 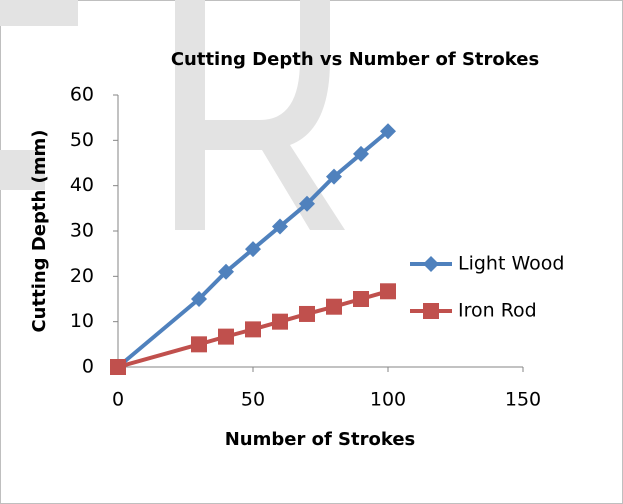 I want to click on y-tick-label: 30, so click(x=82, y=231).